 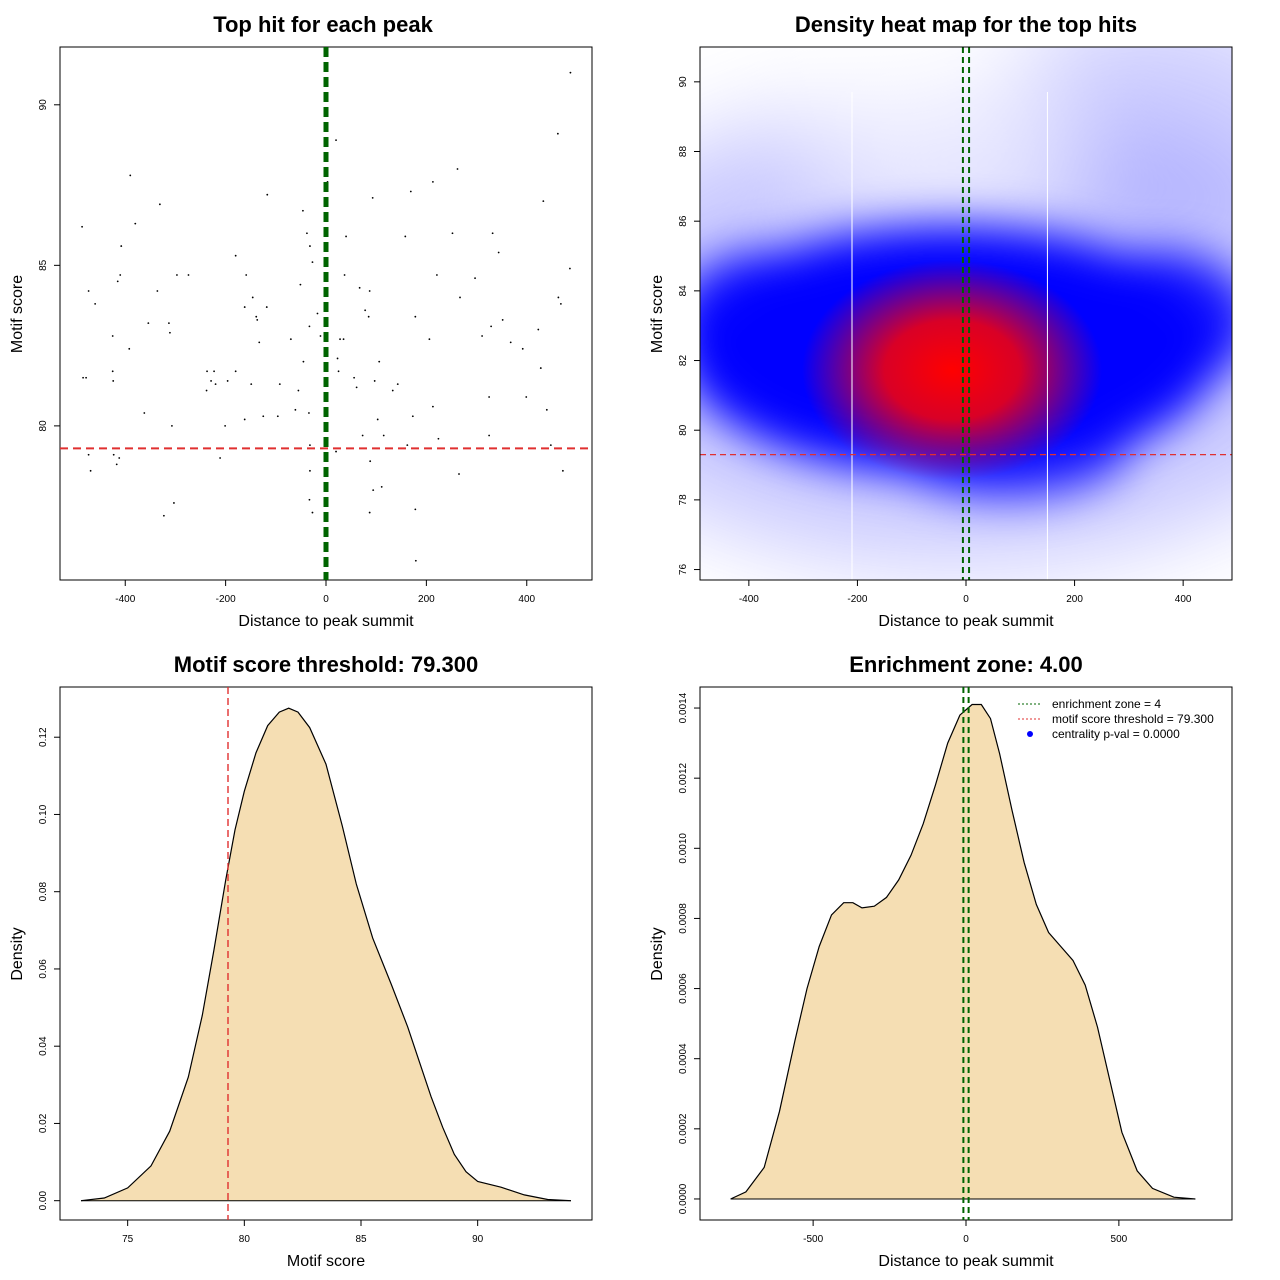 What do you see at coordinates (683, 988) in the screenshot?
I see `distance-density-y-tick-label: 0.0006` at bounding box center [683, 988].